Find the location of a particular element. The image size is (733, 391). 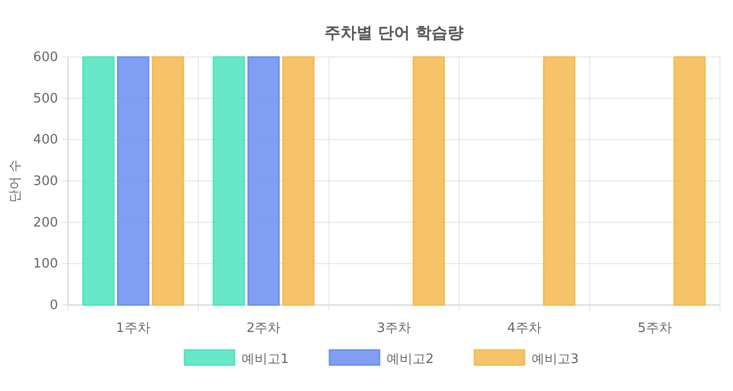

y-tick-label: 200 is located at coordinates (45, 222).